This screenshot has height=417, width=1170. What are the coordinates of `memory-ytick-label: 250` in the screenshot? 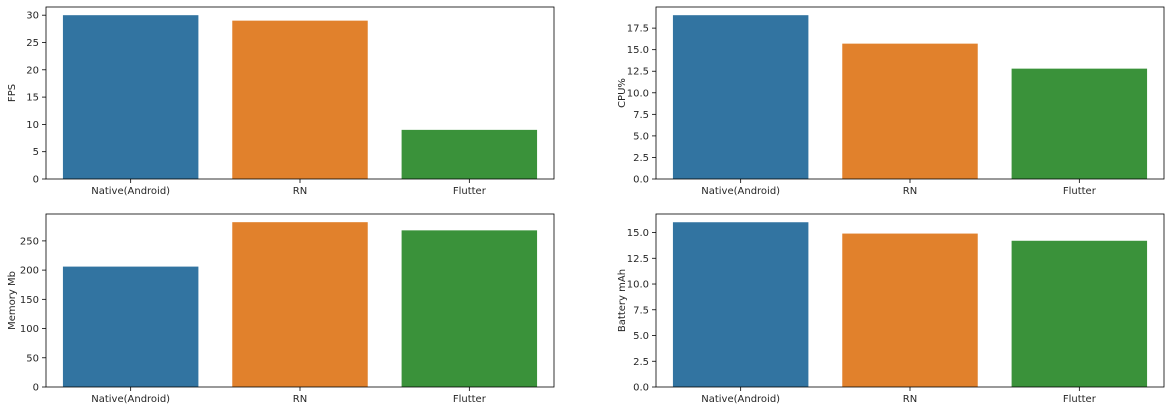 It's located at (29, 241).